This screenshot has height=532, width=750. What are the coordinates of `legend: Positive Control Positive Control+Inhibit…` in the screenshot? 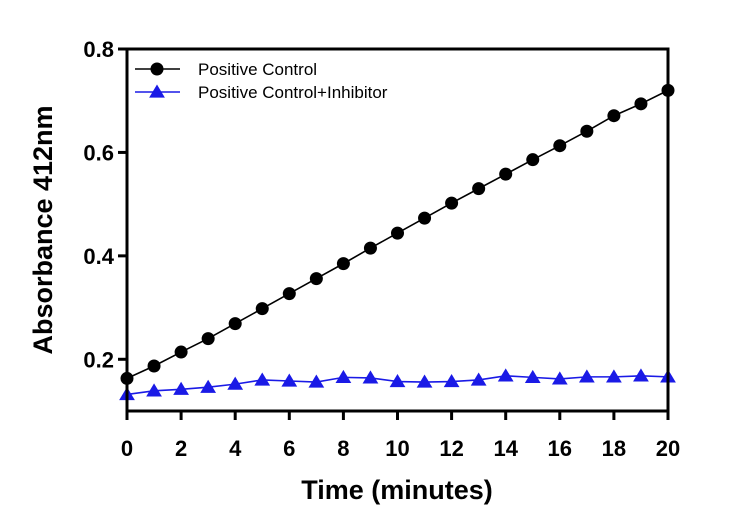 It's located at (261, 81).